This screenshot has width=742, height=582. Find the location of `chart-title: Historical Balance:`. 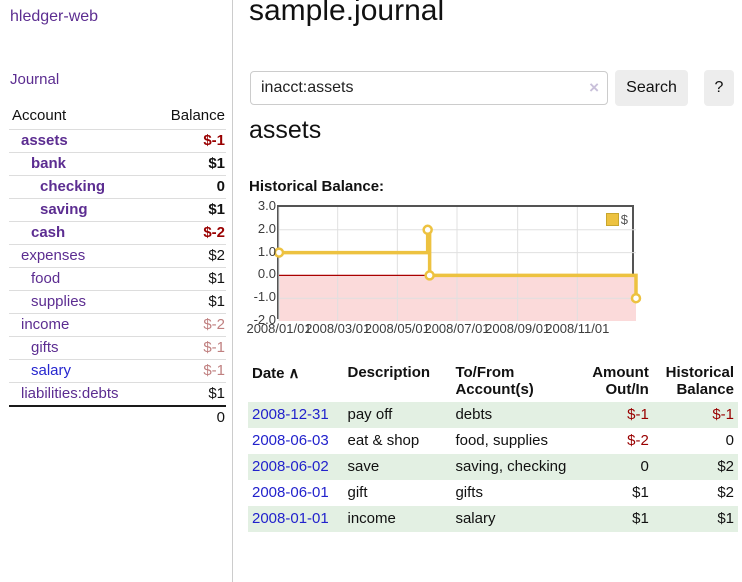

chart-title: Historical Balance: is located at coordinates (317, 186).